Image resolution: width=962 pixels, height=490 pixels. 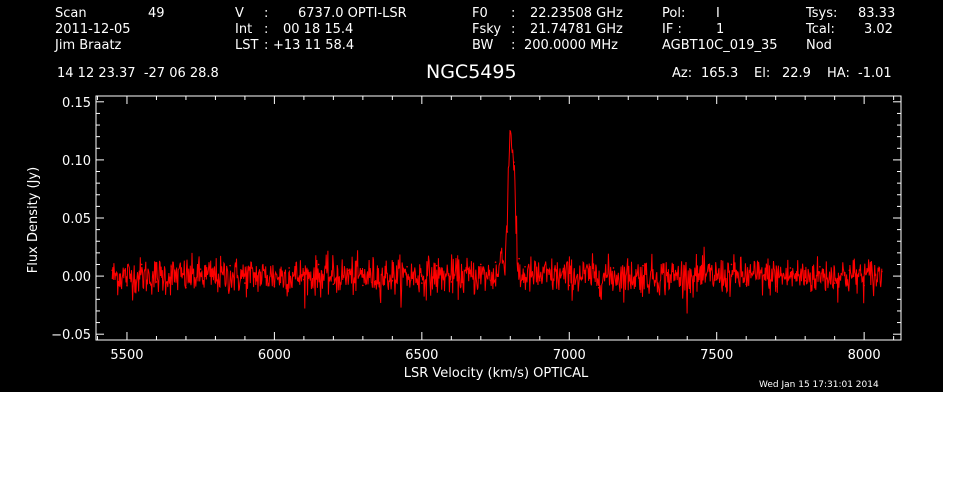 What do you see at coordinates (762, 73) in the screenshot?
I see `elevation-label: El:` at bounding box center [762, 73].